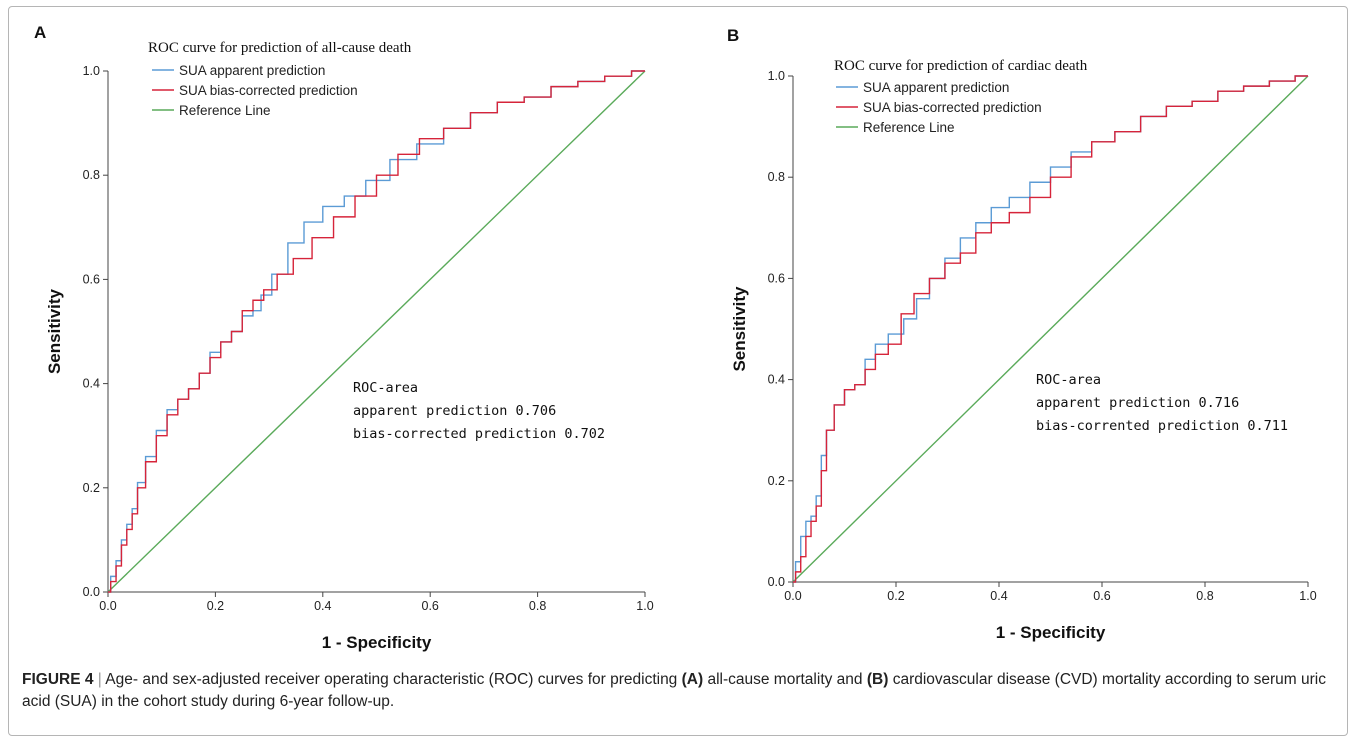 Image resolution: width=1357 pixels, height=744 pixels. Describe the element at coordinates (1307, 596) in the screenshot. I see `x-tick-label-b-5: 1.0` at that location.